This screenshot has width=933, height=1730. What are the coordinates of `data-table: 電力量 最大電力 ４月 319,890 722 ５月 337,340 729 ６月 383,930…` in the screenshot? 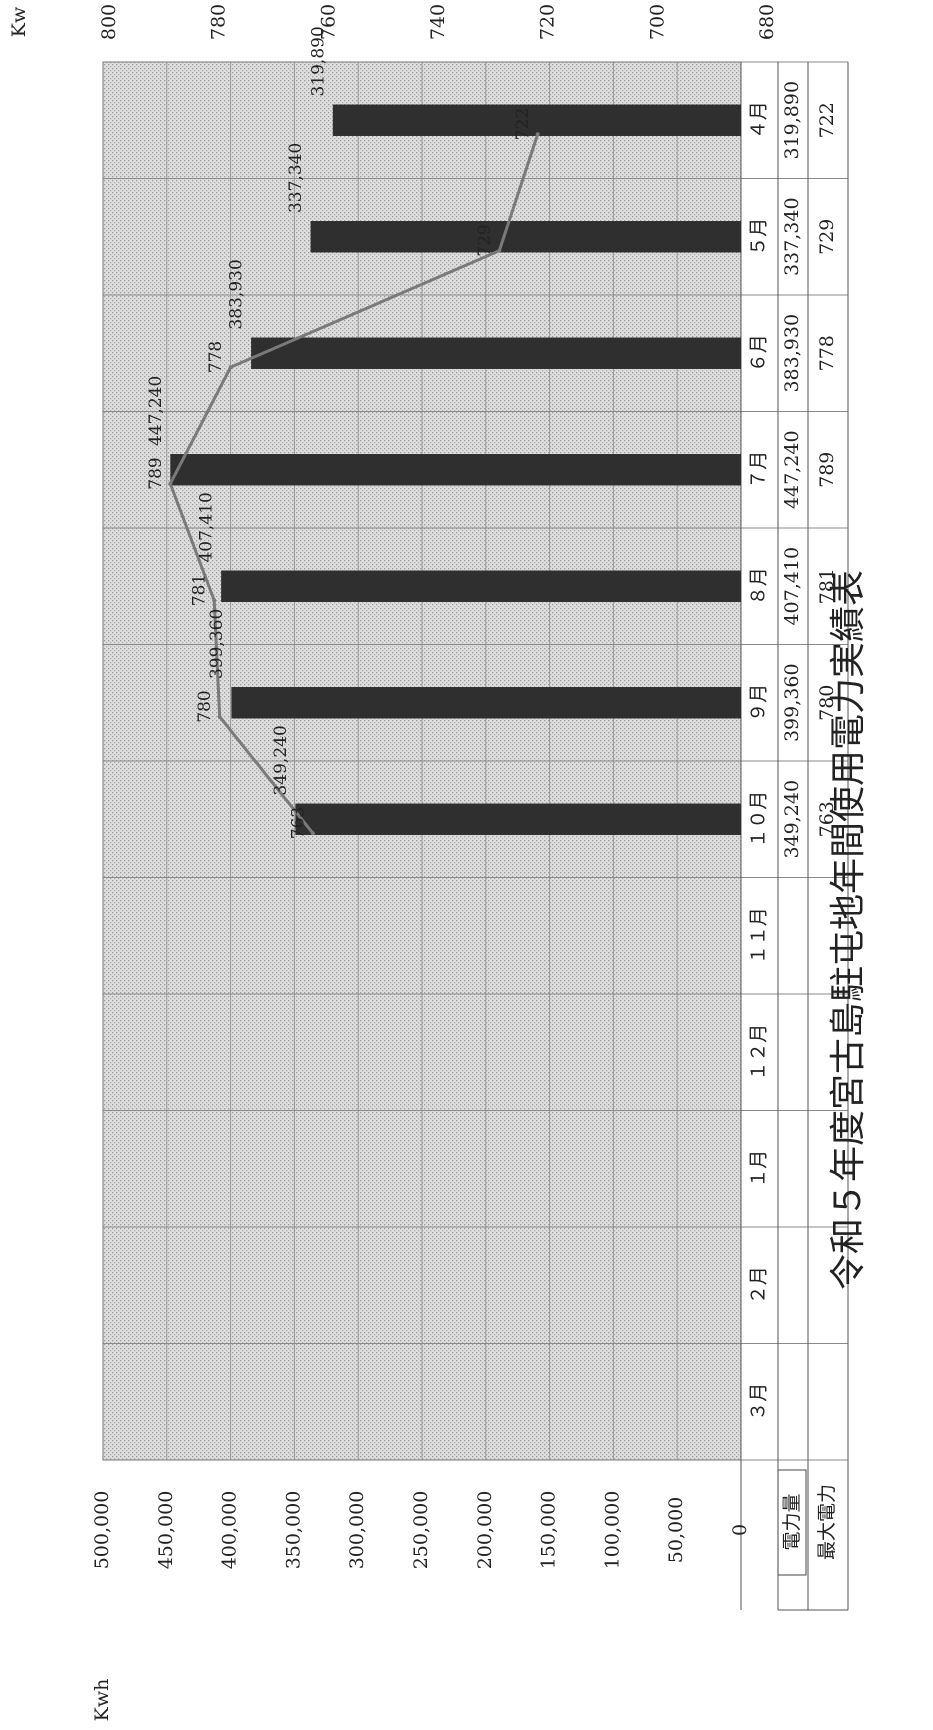 It's located at (794, 836).